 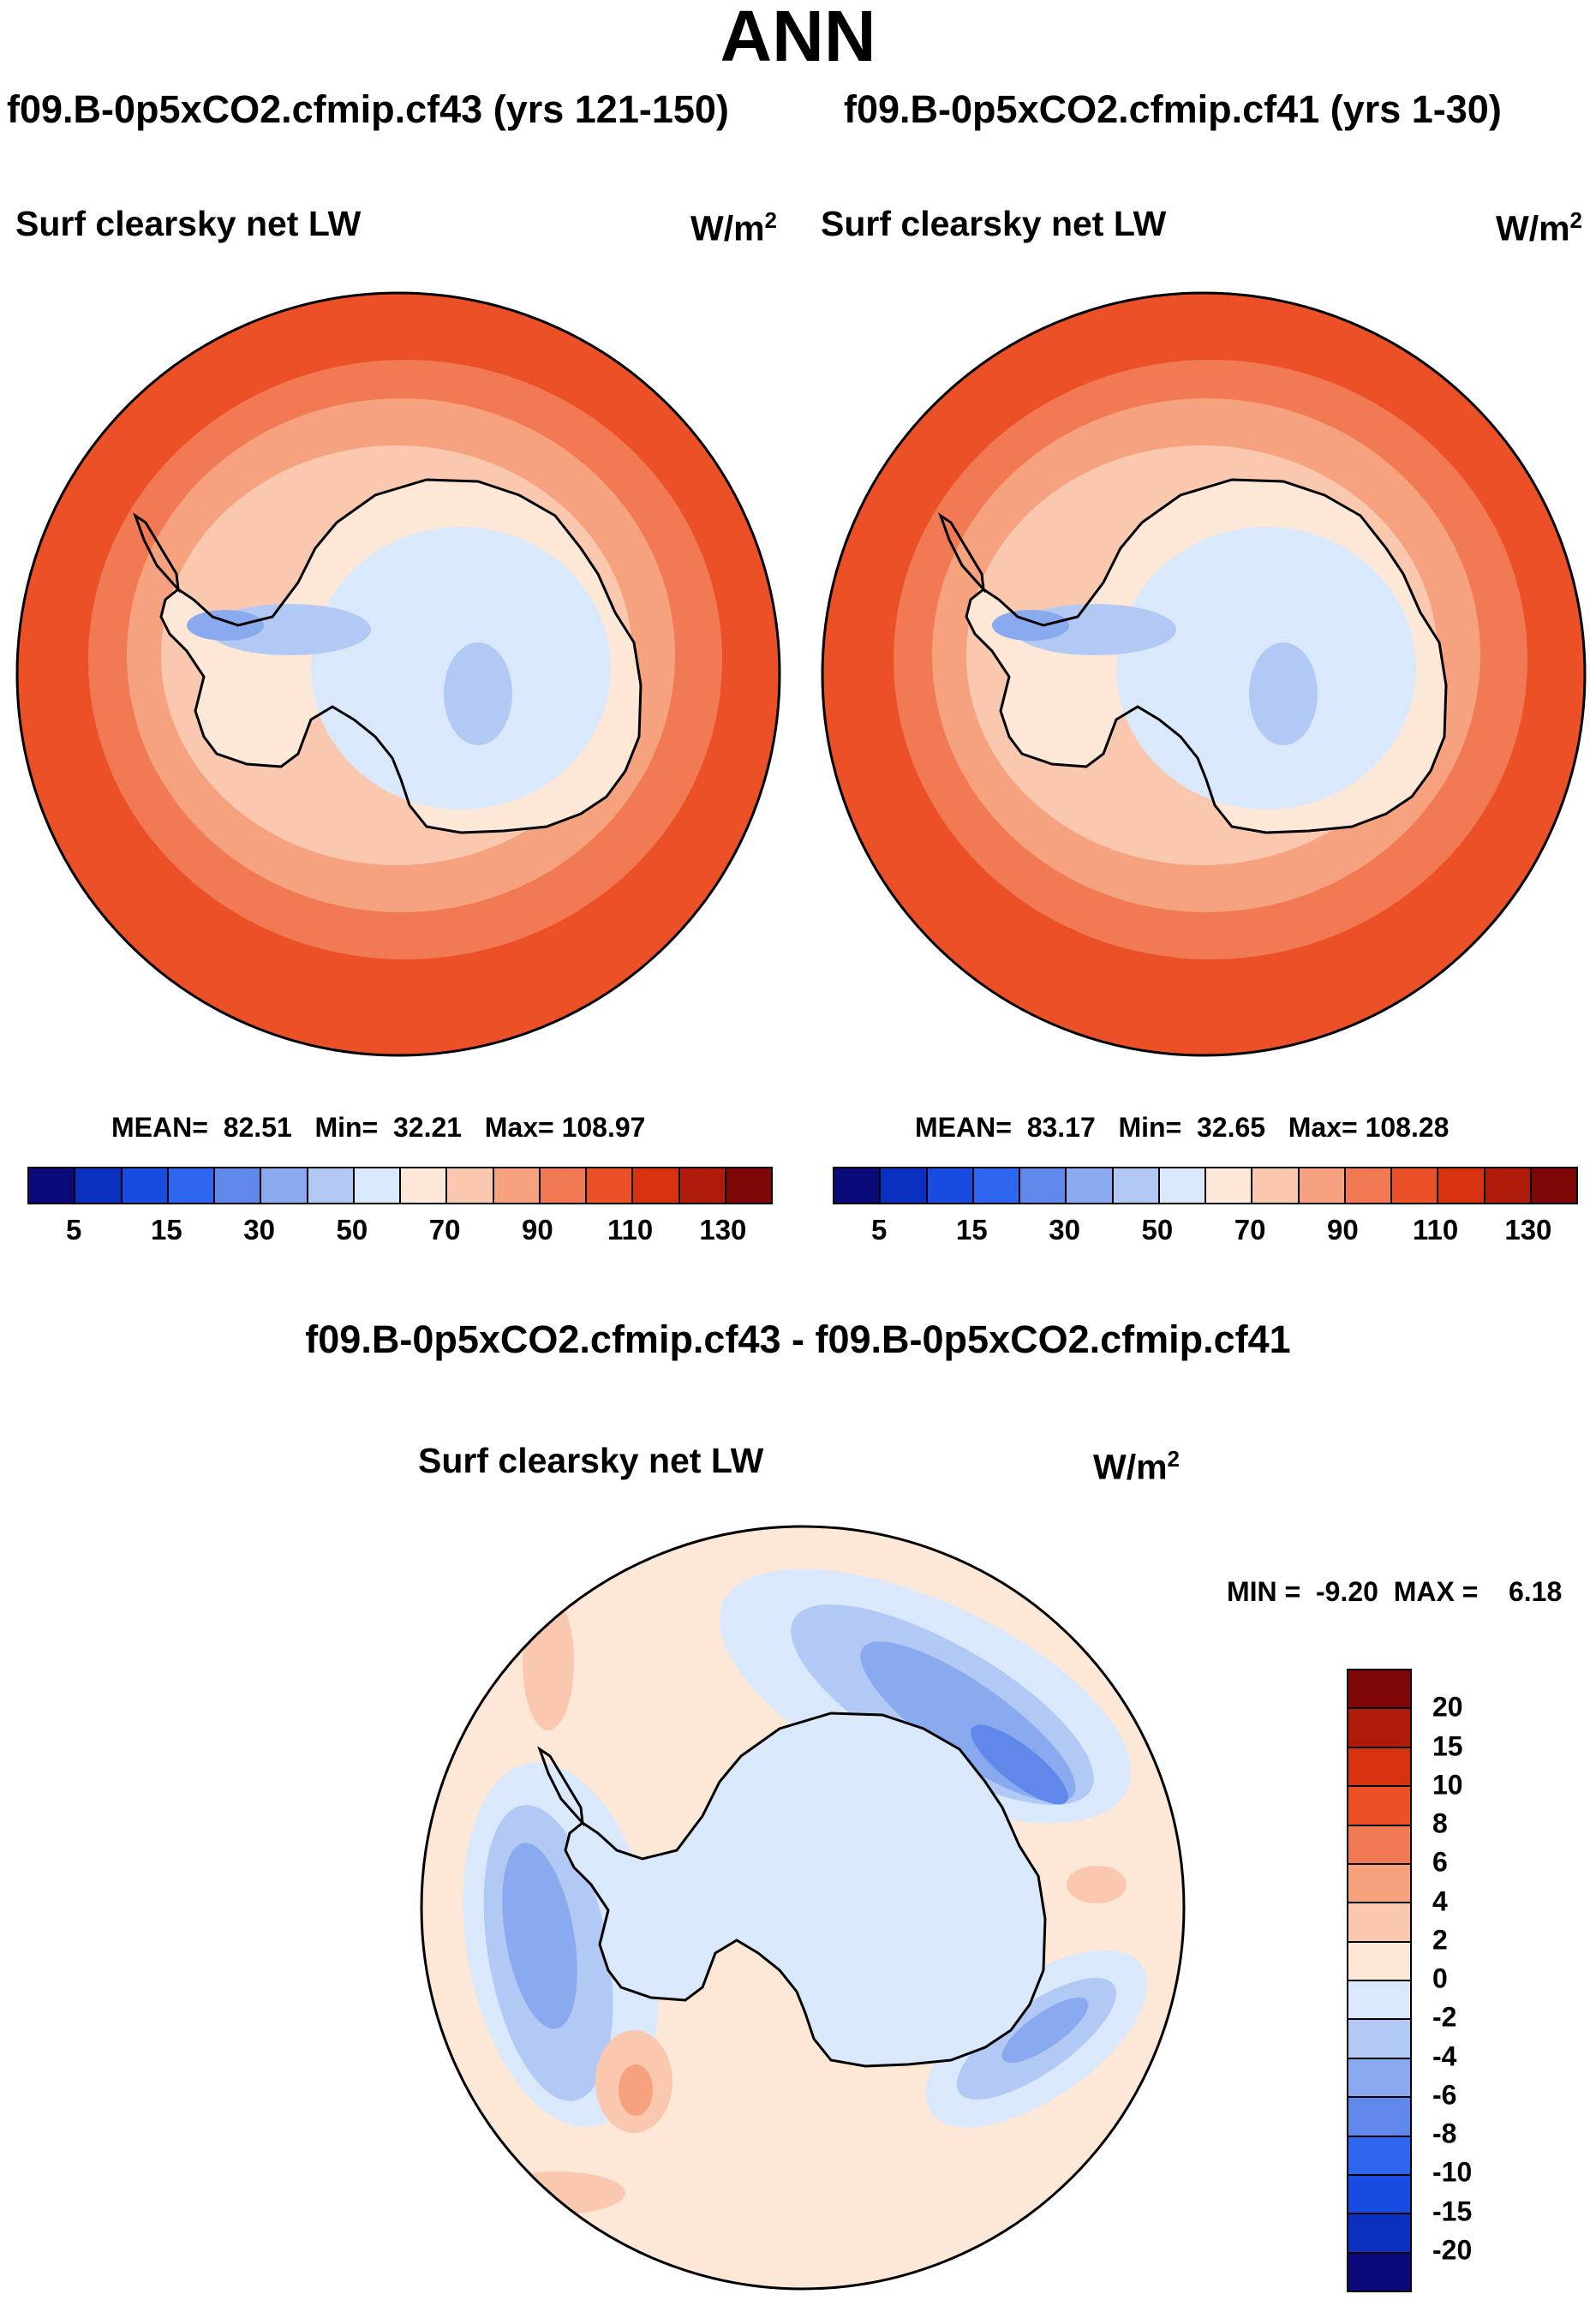 What do you see at coordinates (1440, 1901) in the screenshot?
I see `colorbar-tick-label: 4` at bounding box center [1440, 1901].